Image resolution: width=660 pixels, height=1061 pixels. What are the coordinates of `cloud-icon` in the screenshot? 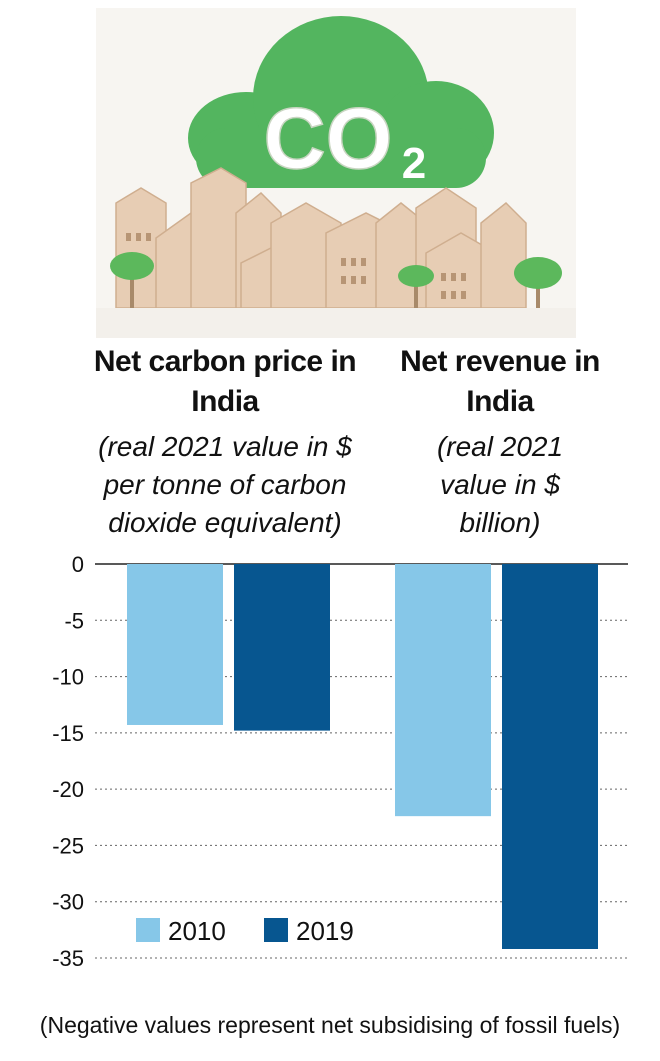 It's located at (341, 102).